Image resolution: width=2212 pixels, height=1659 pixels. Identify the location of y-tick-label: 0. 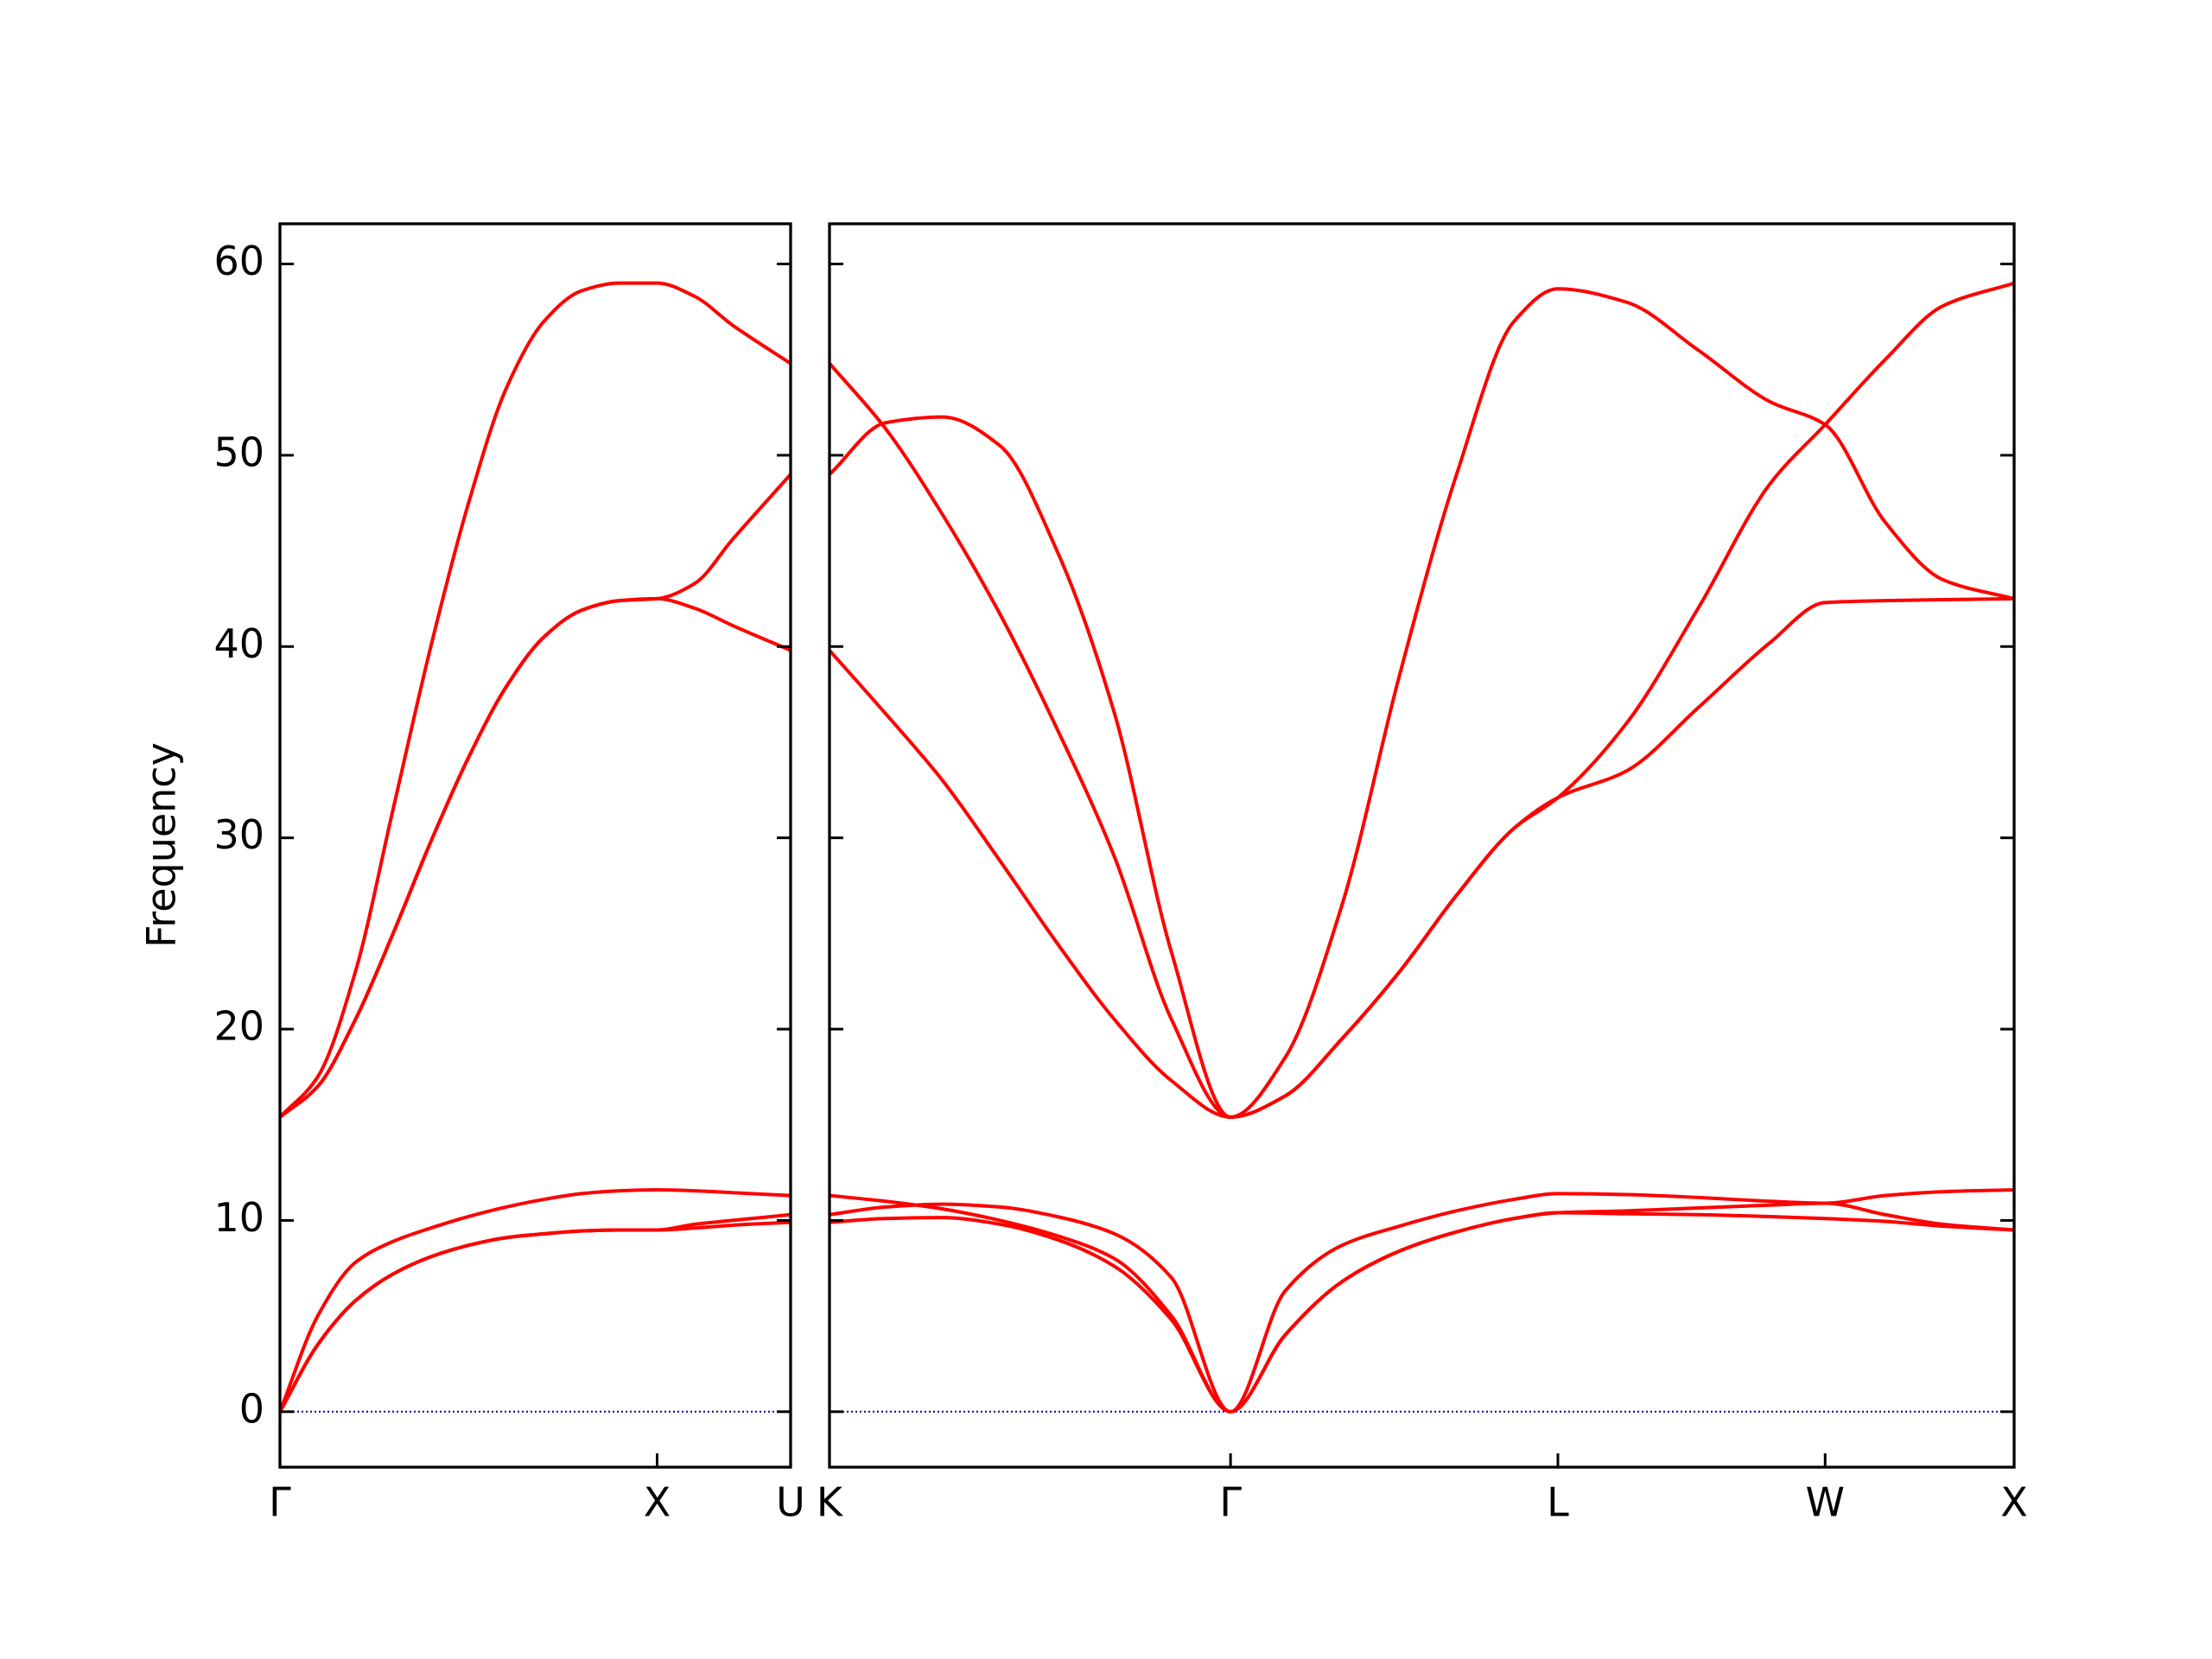
(251, 1408).